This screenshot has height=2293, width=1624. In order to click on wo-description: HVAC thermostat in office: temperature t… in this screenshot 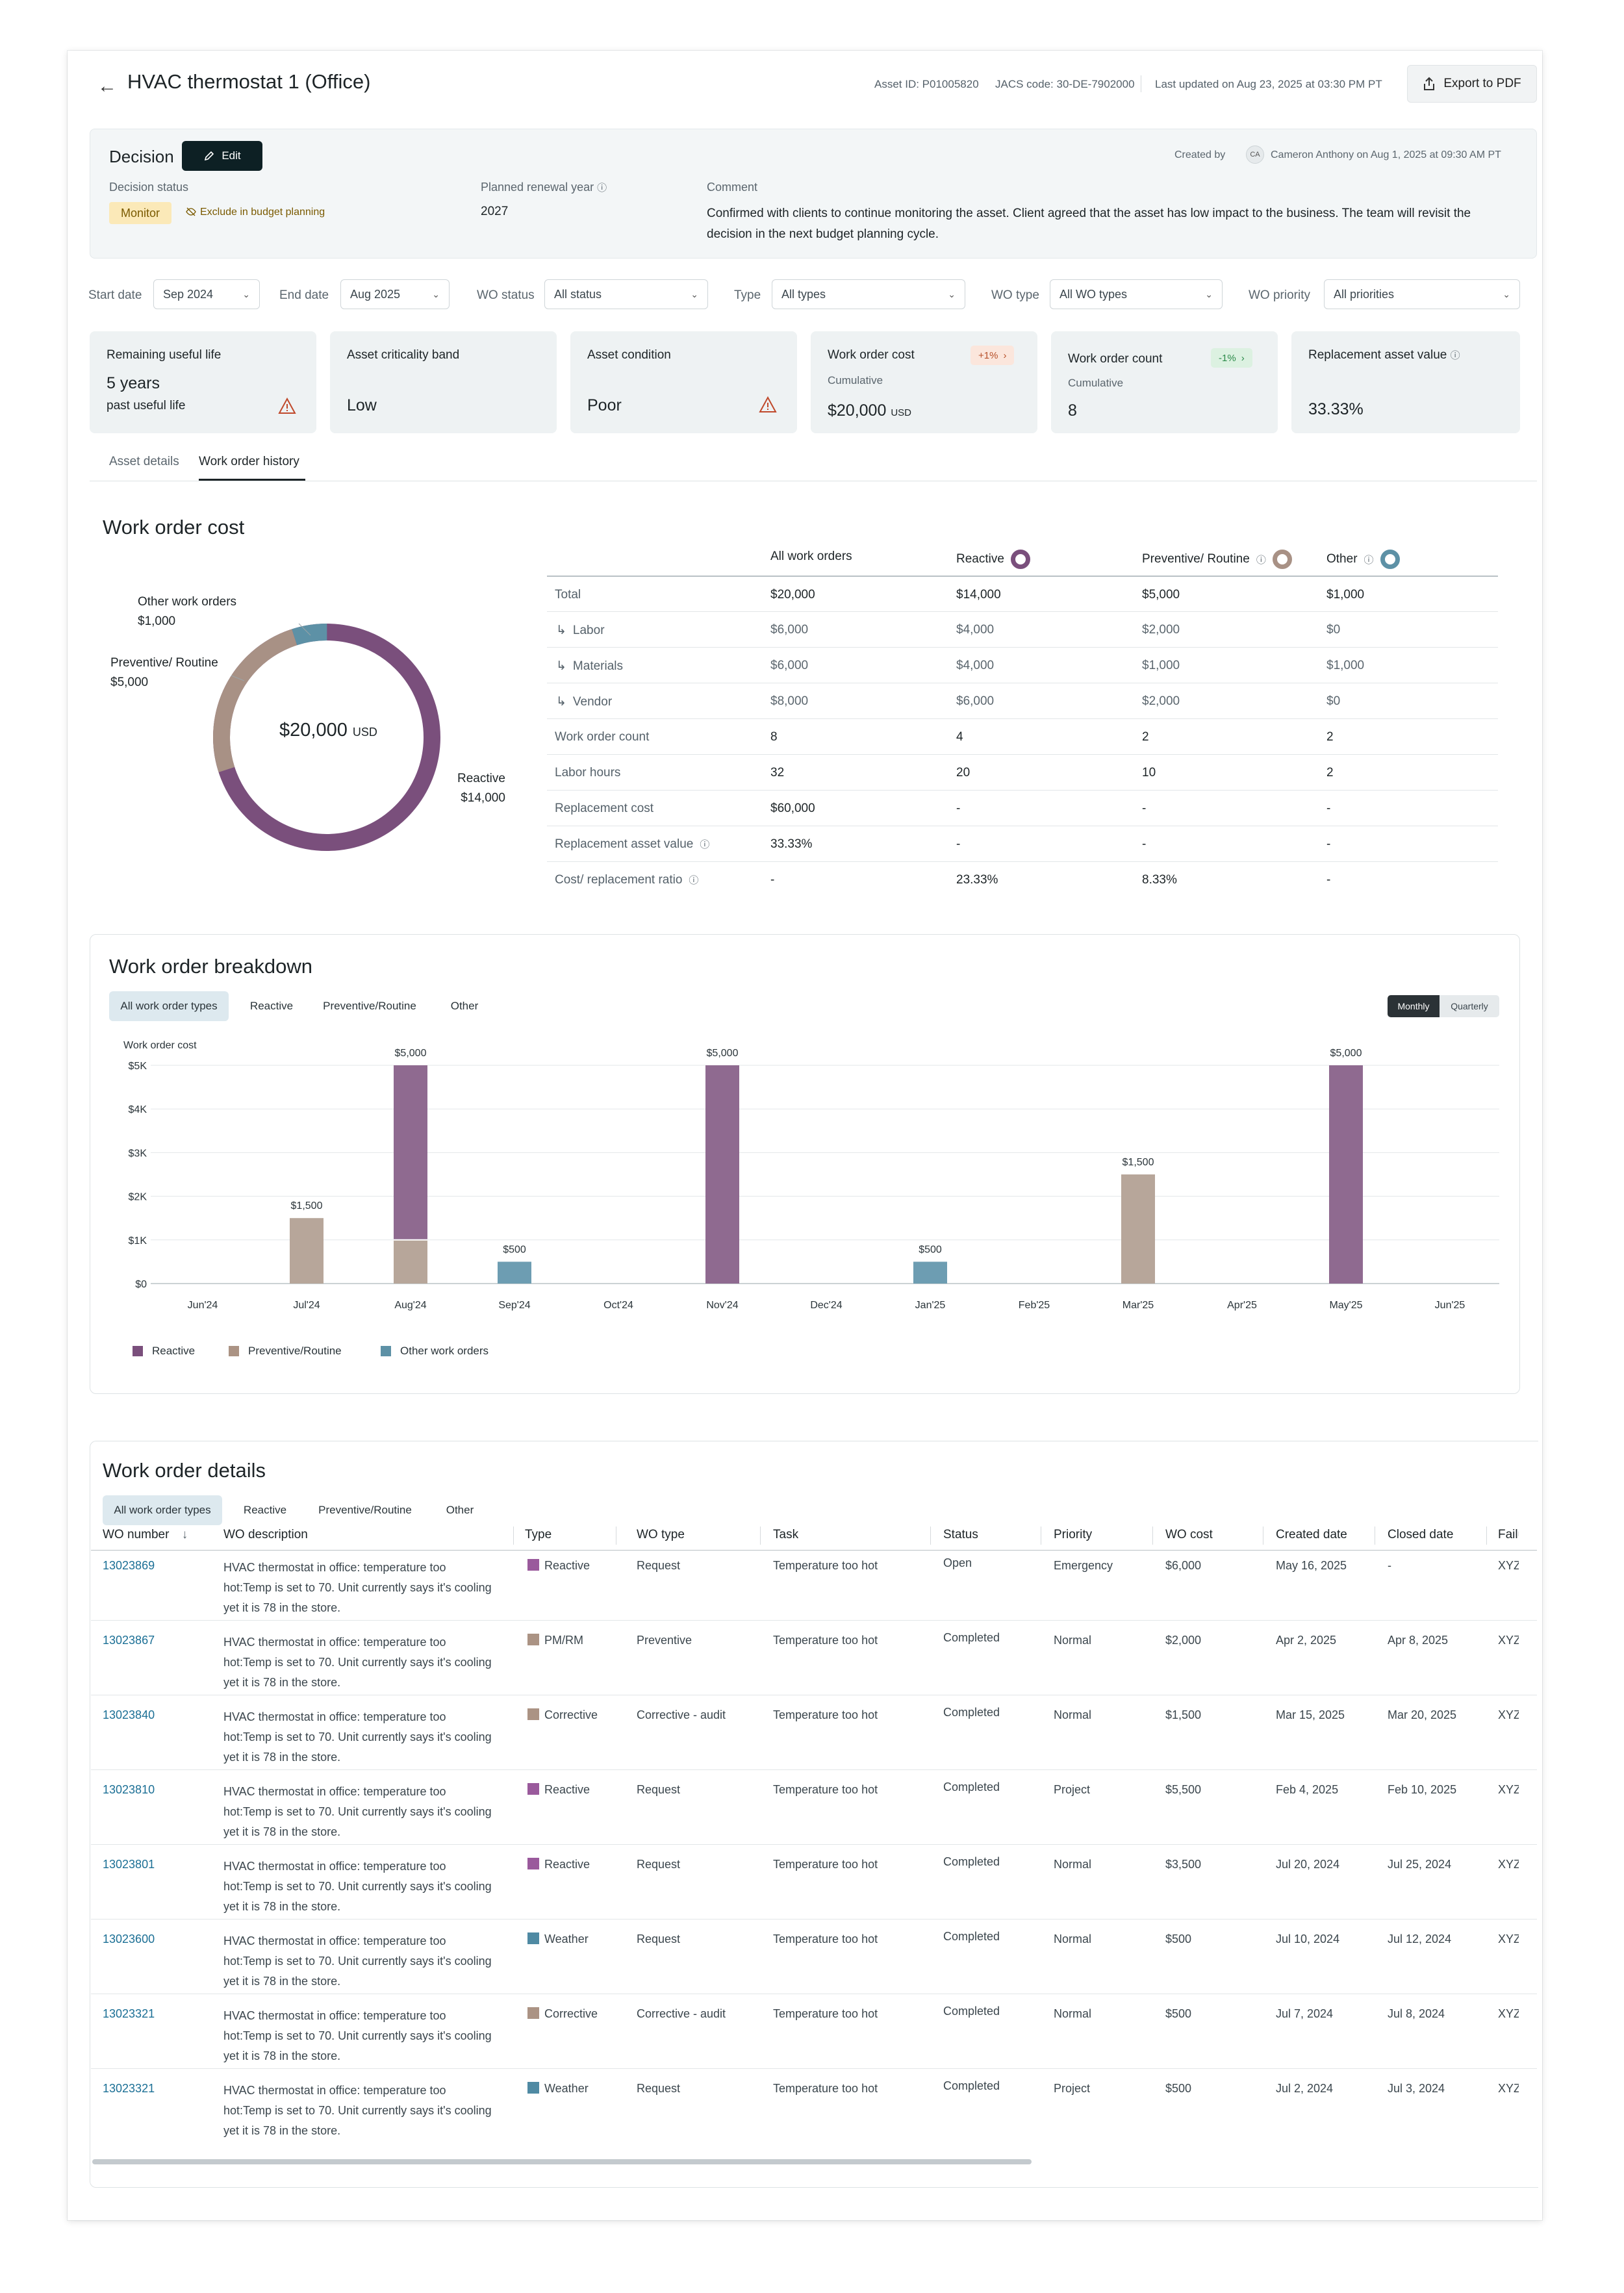, I will do `click(357, 1886)`.